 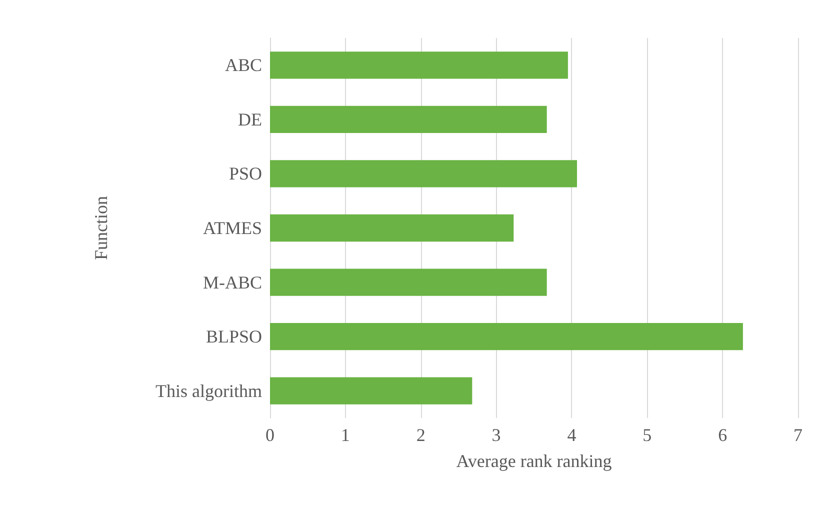 What do you see at coordinates (270, 435) in the screenshot?
I see `x-tick-label: 0` at bounding box center [270, 435].